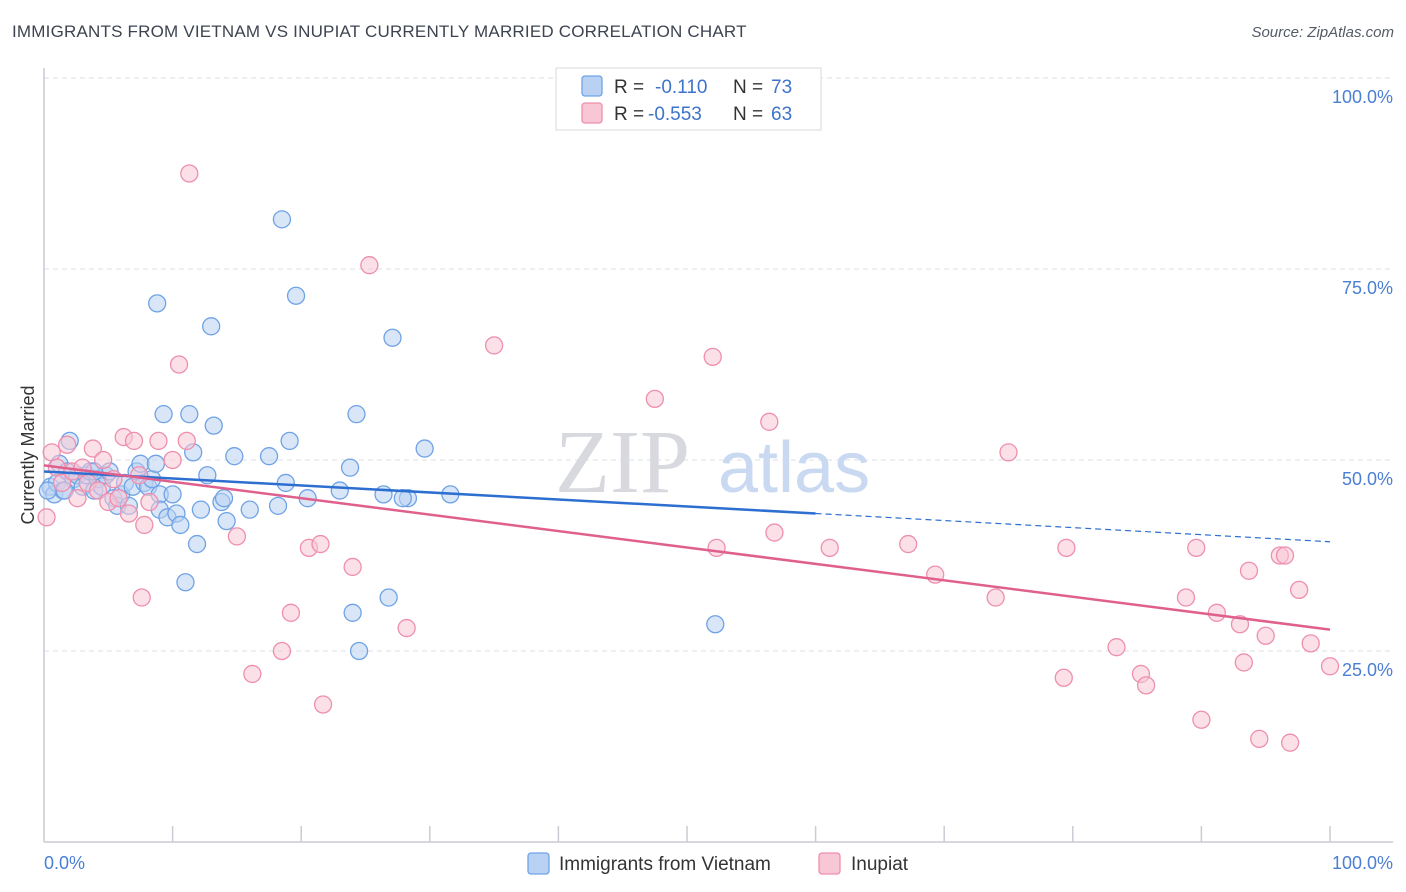 The width and height of the screenshot is (1406, 892). What do you see at coordinates (712, 462) in the screenshot?
I see `watermark: ZIP atlas` at bounding box center [712, 462].